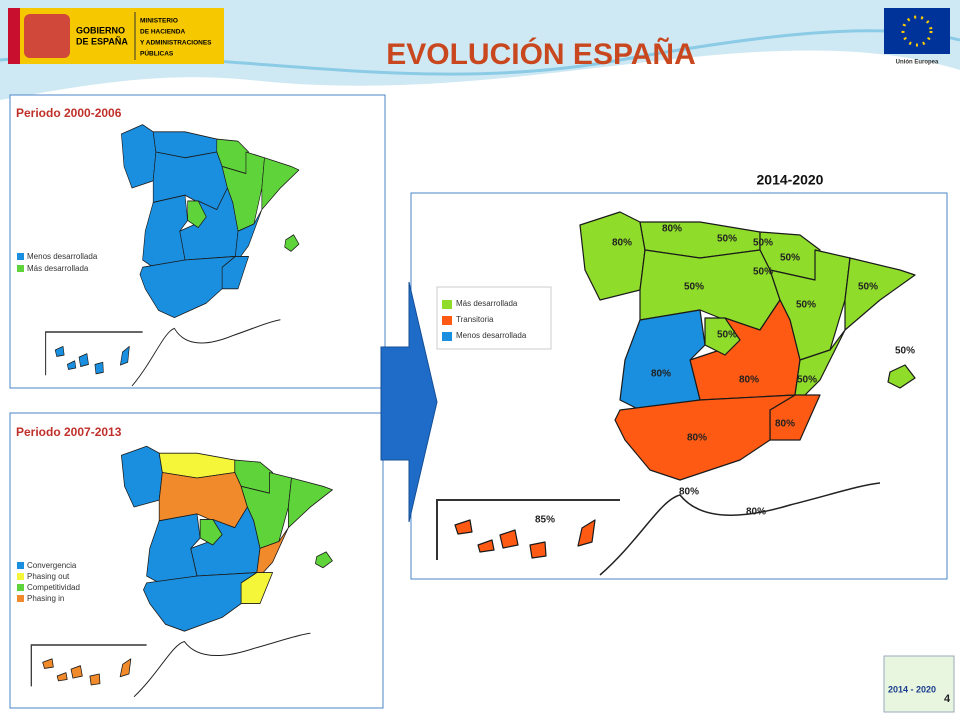  I want to click on ministry-text: MINISTERIO, so click(159, 21).